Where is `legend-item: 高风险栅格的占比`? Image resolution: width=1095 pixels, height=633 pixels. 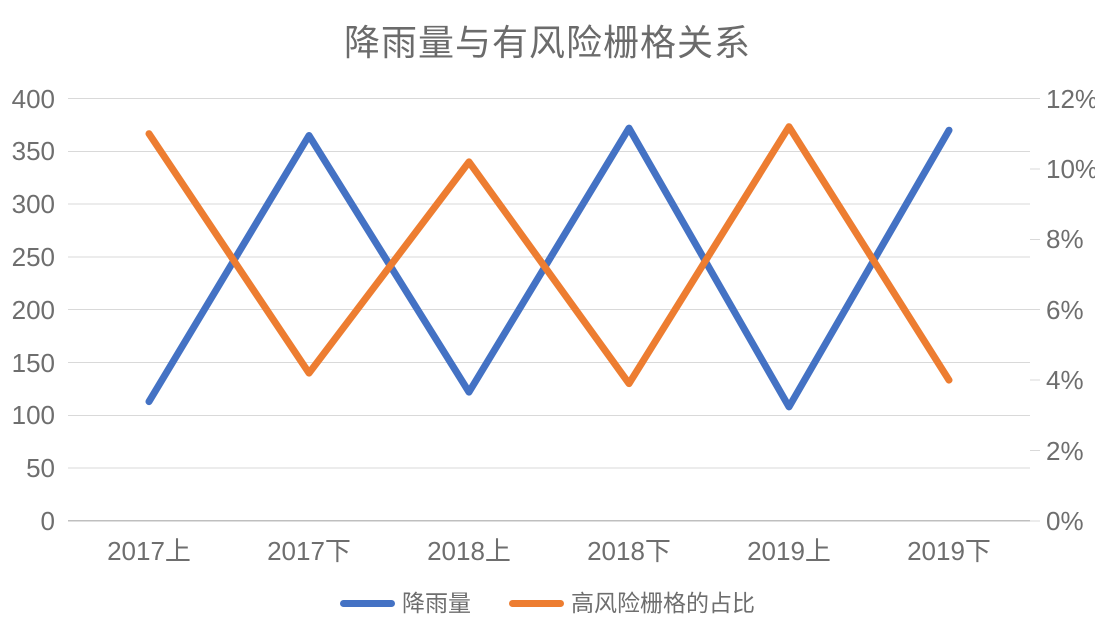 legend-item: 高风险栅格的占比 is located at coordinates (632, 603).